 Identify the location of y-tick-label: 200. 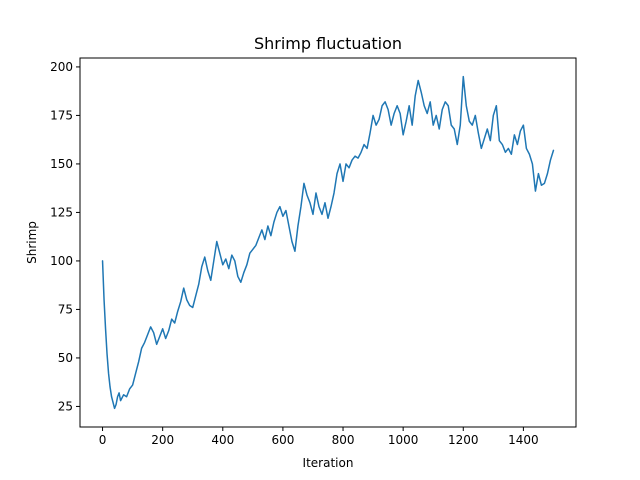
(61, 67).